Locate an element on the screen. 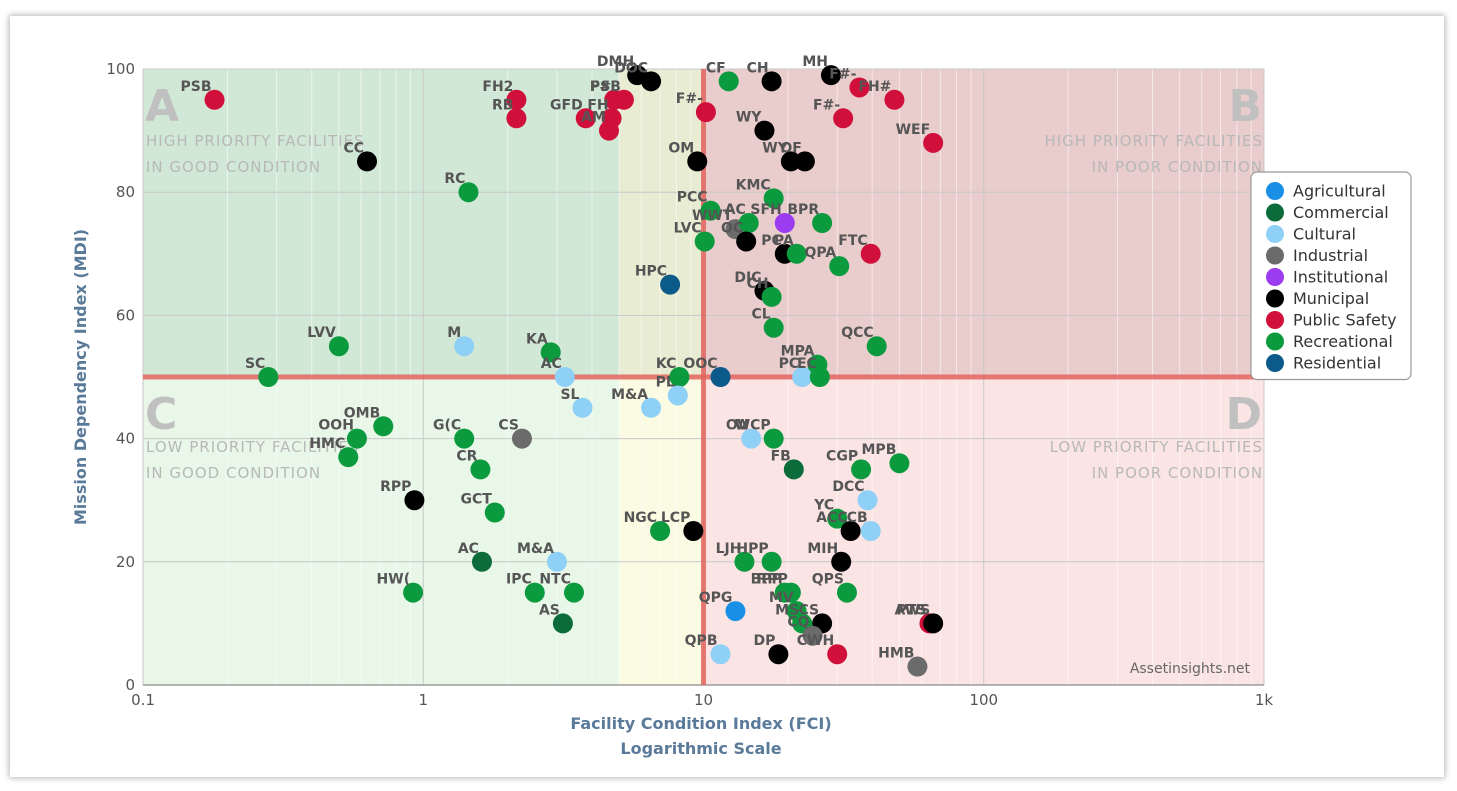 The image size is (1457, 791). legend-item-label: Commercial is located at coordinates (1341, 212).